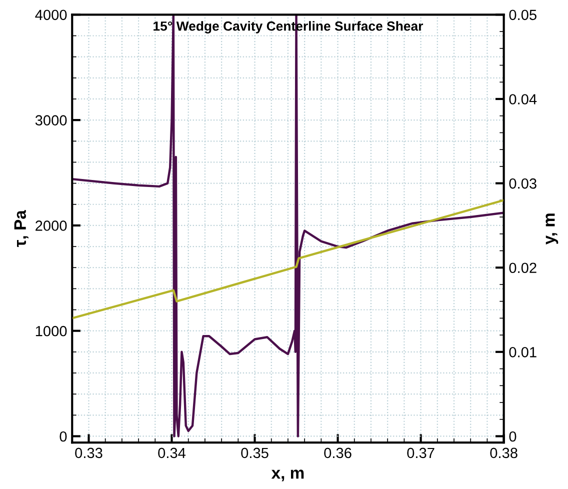 The height and width of the screenshot is (489, 568). What do you see at coordinates (552, 229) in the screenshot?
I see `y2-axis-title: y, m` at bounding box center [552, 229].